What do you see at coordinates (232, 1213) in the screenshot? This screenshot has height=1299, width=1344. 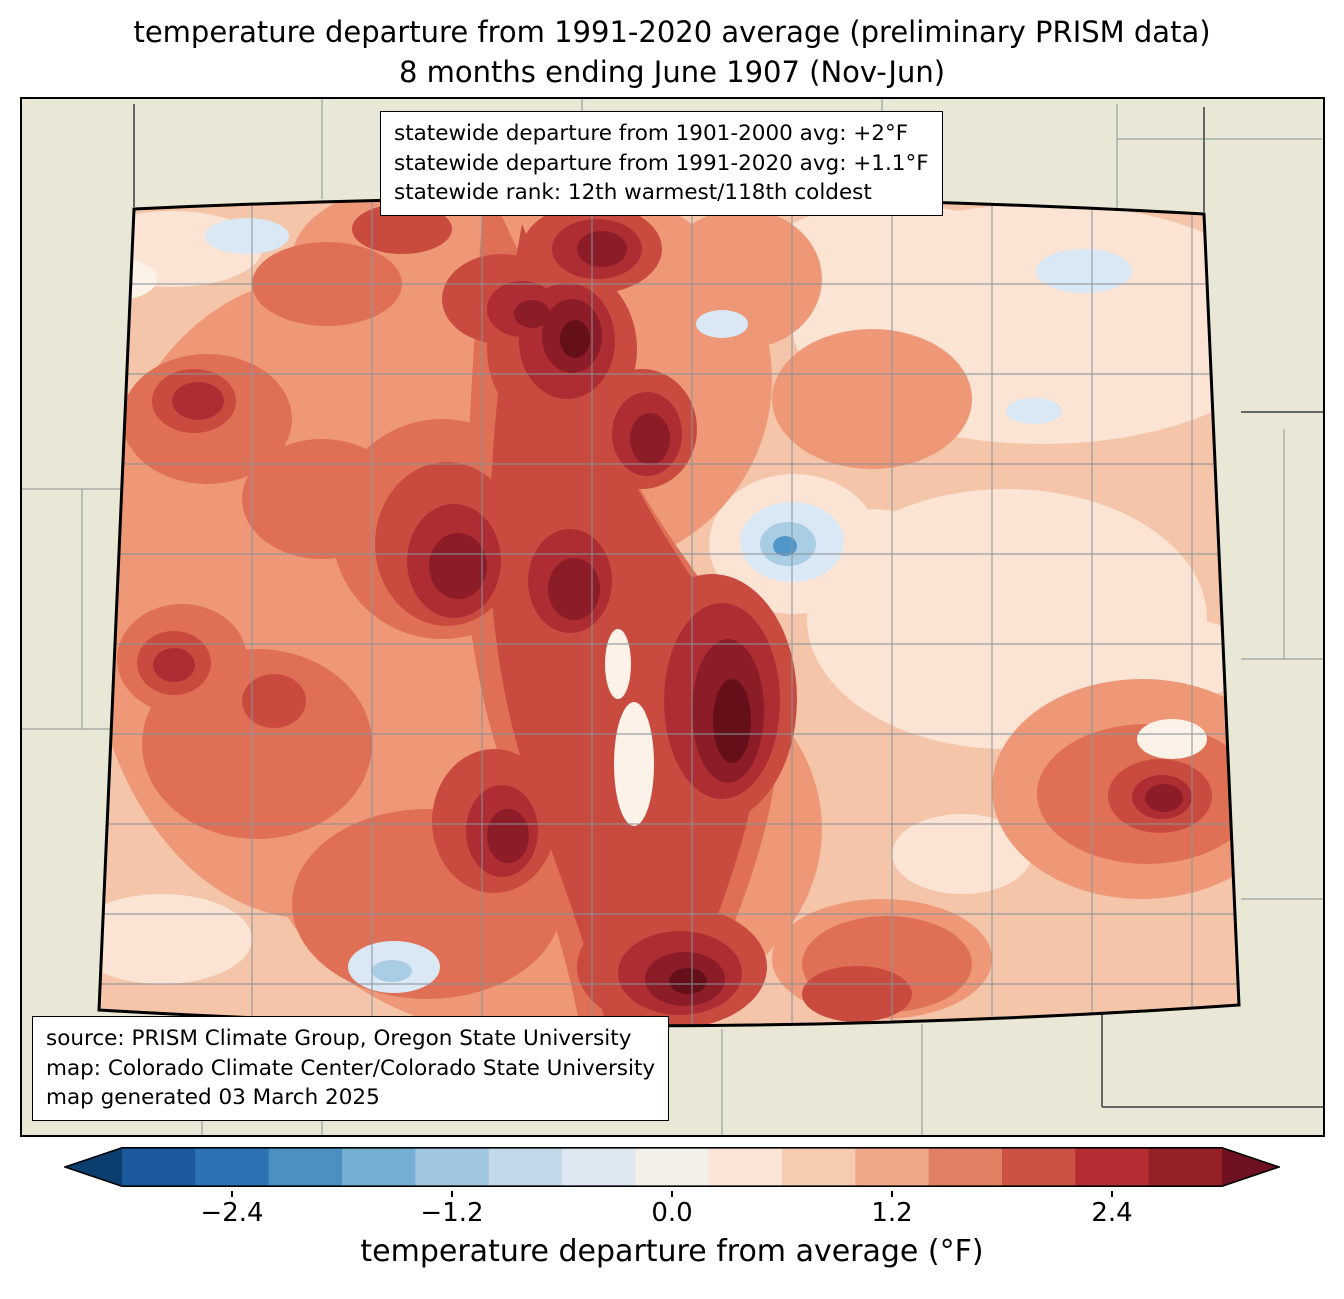 I see `tick-label: −2.4` at bounding box center [232, 1213].